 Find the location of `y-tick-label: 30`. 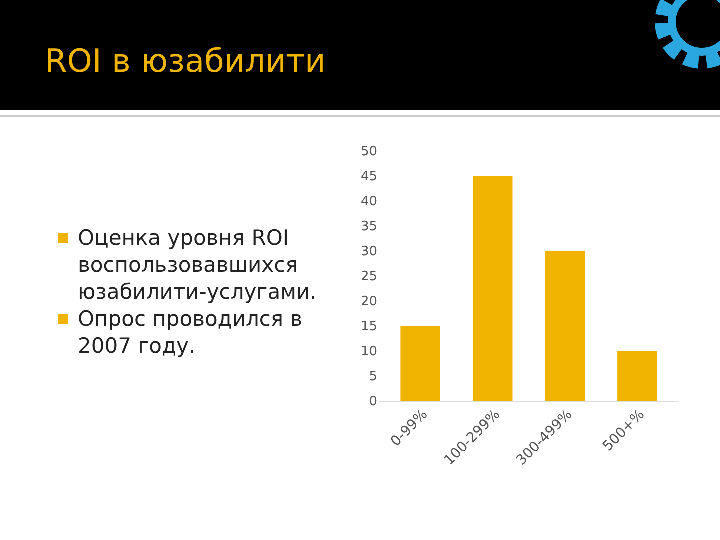

y-tick-label: 30 is located at coordinates (369, 252).